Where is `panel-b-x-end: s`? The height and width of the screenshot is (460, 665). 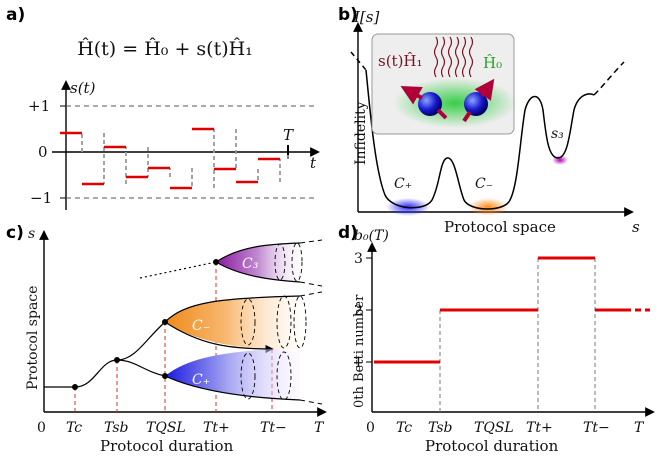 panel-b-x-end: s is located at coordinates (636, 227).